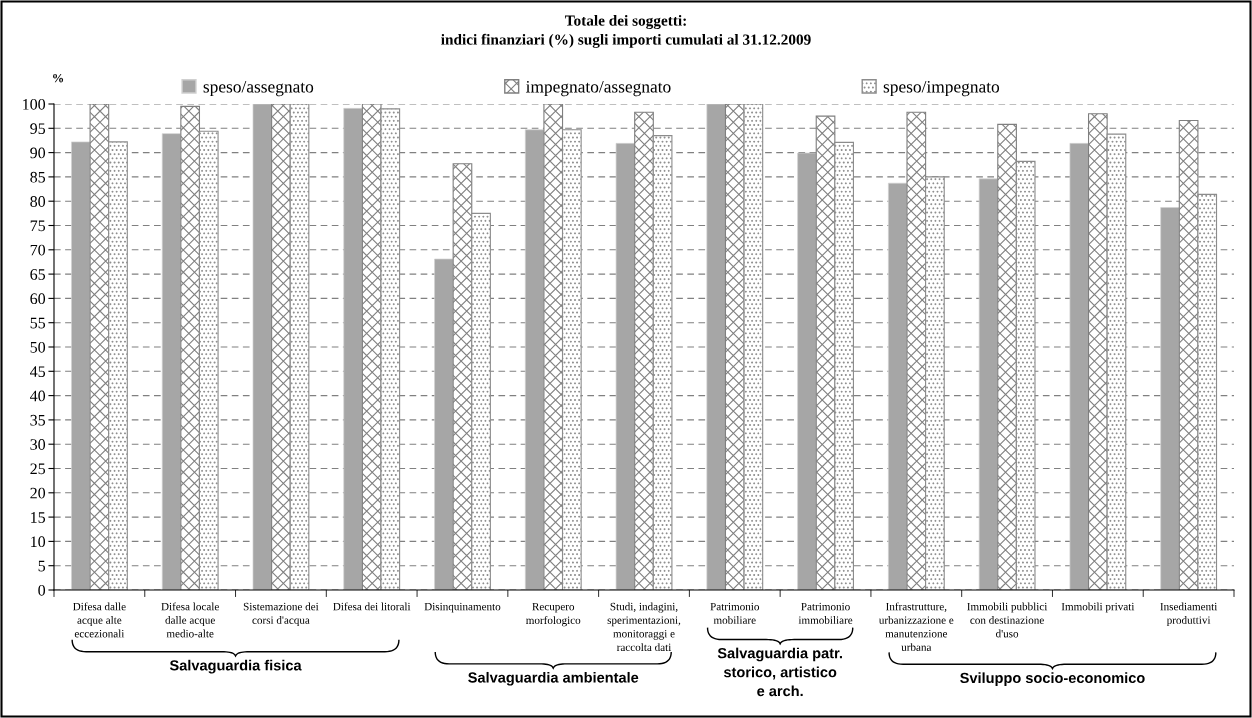  What do you see at coordinates (1189, 614) in the screenshot?
I see `x-tick-label: Insediamenti produttivi` at bounding box center [1189, 614].